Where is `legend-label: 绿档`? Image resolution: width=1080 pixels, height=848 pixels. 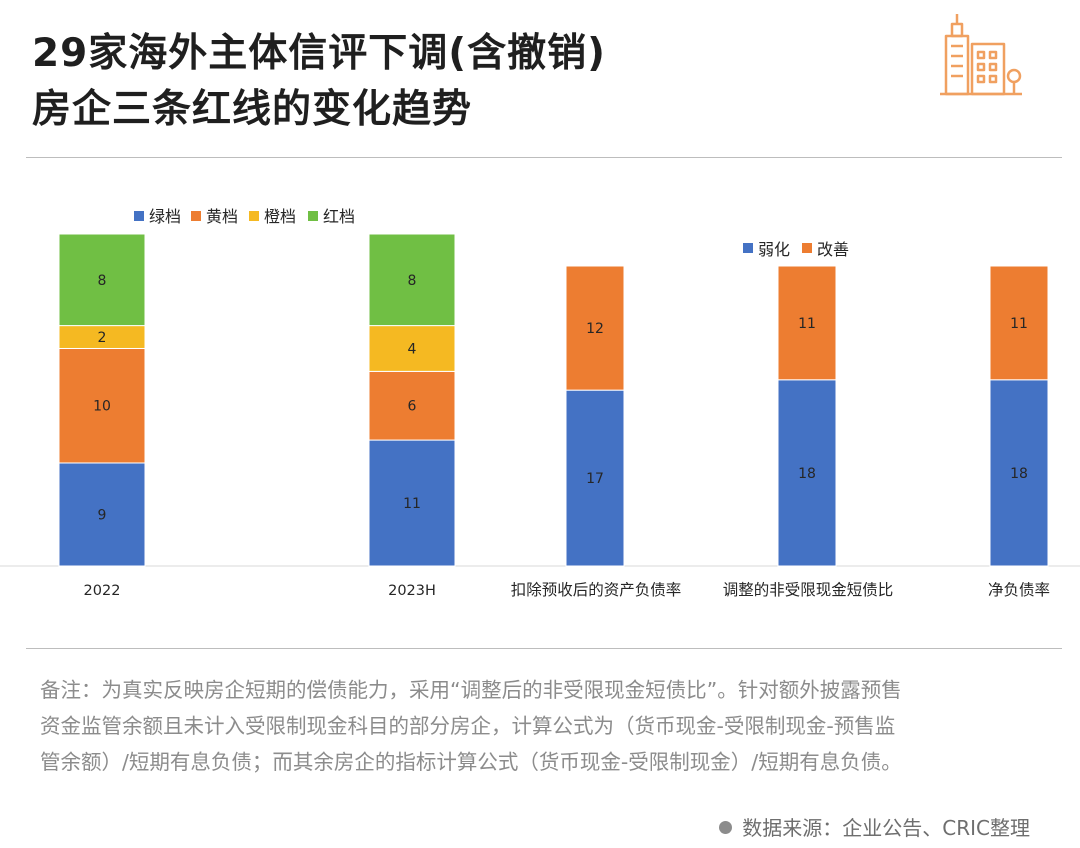 legend-label: 绿档 is located at coordinates (165, 216).